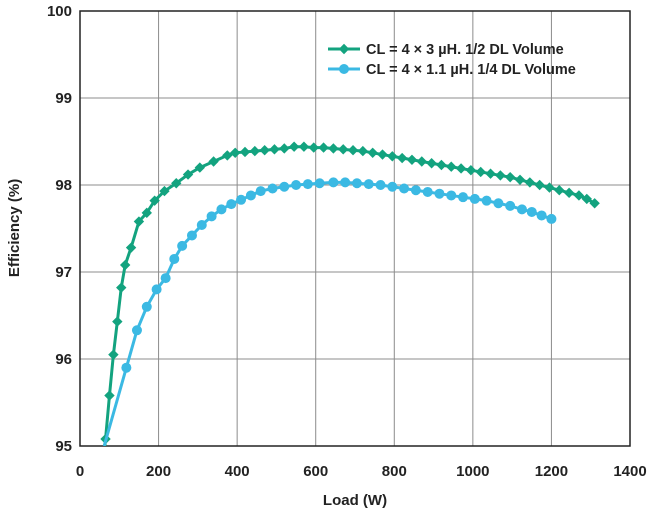 This screenshot has width=651, height=516. I want to click on x-tick-label: 1400, so click(629, 471).